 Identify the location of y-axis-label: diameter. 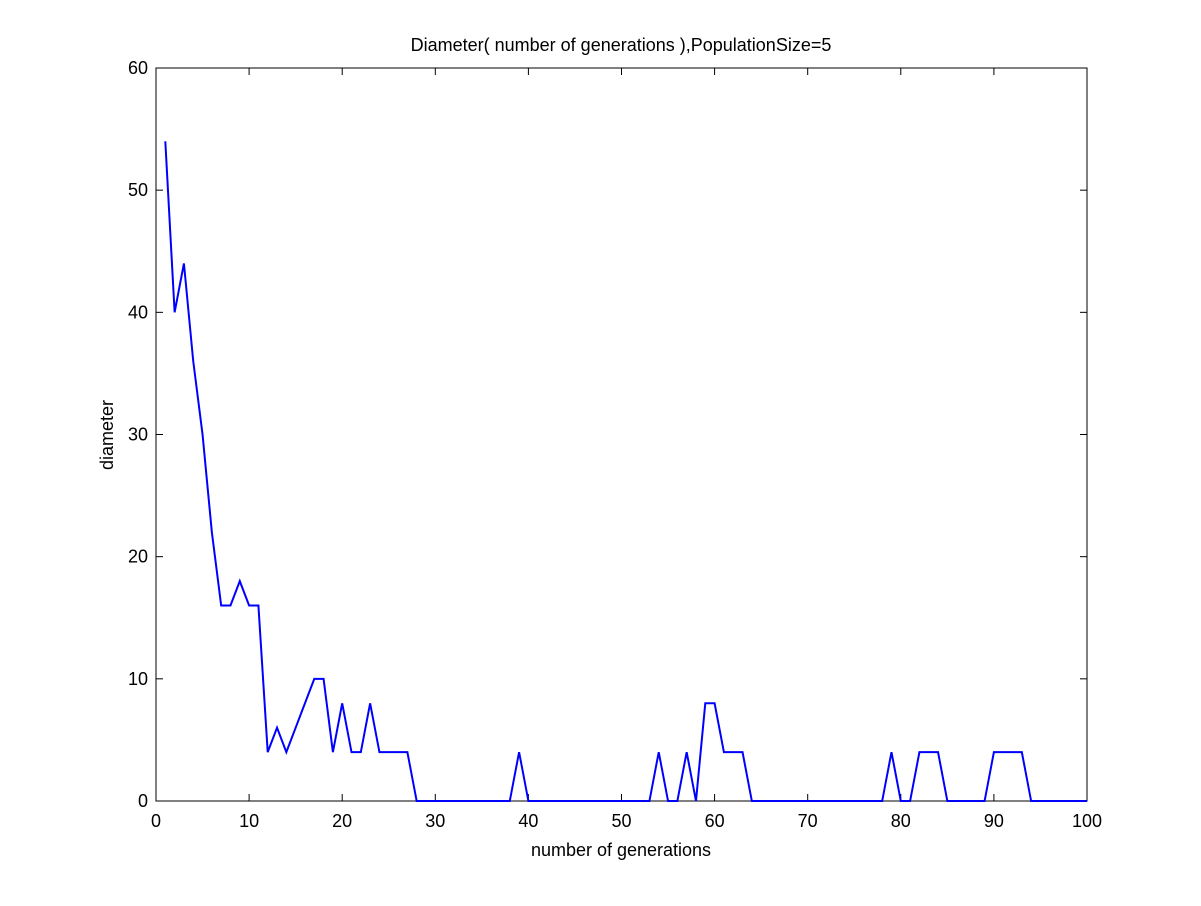
(107, 435).